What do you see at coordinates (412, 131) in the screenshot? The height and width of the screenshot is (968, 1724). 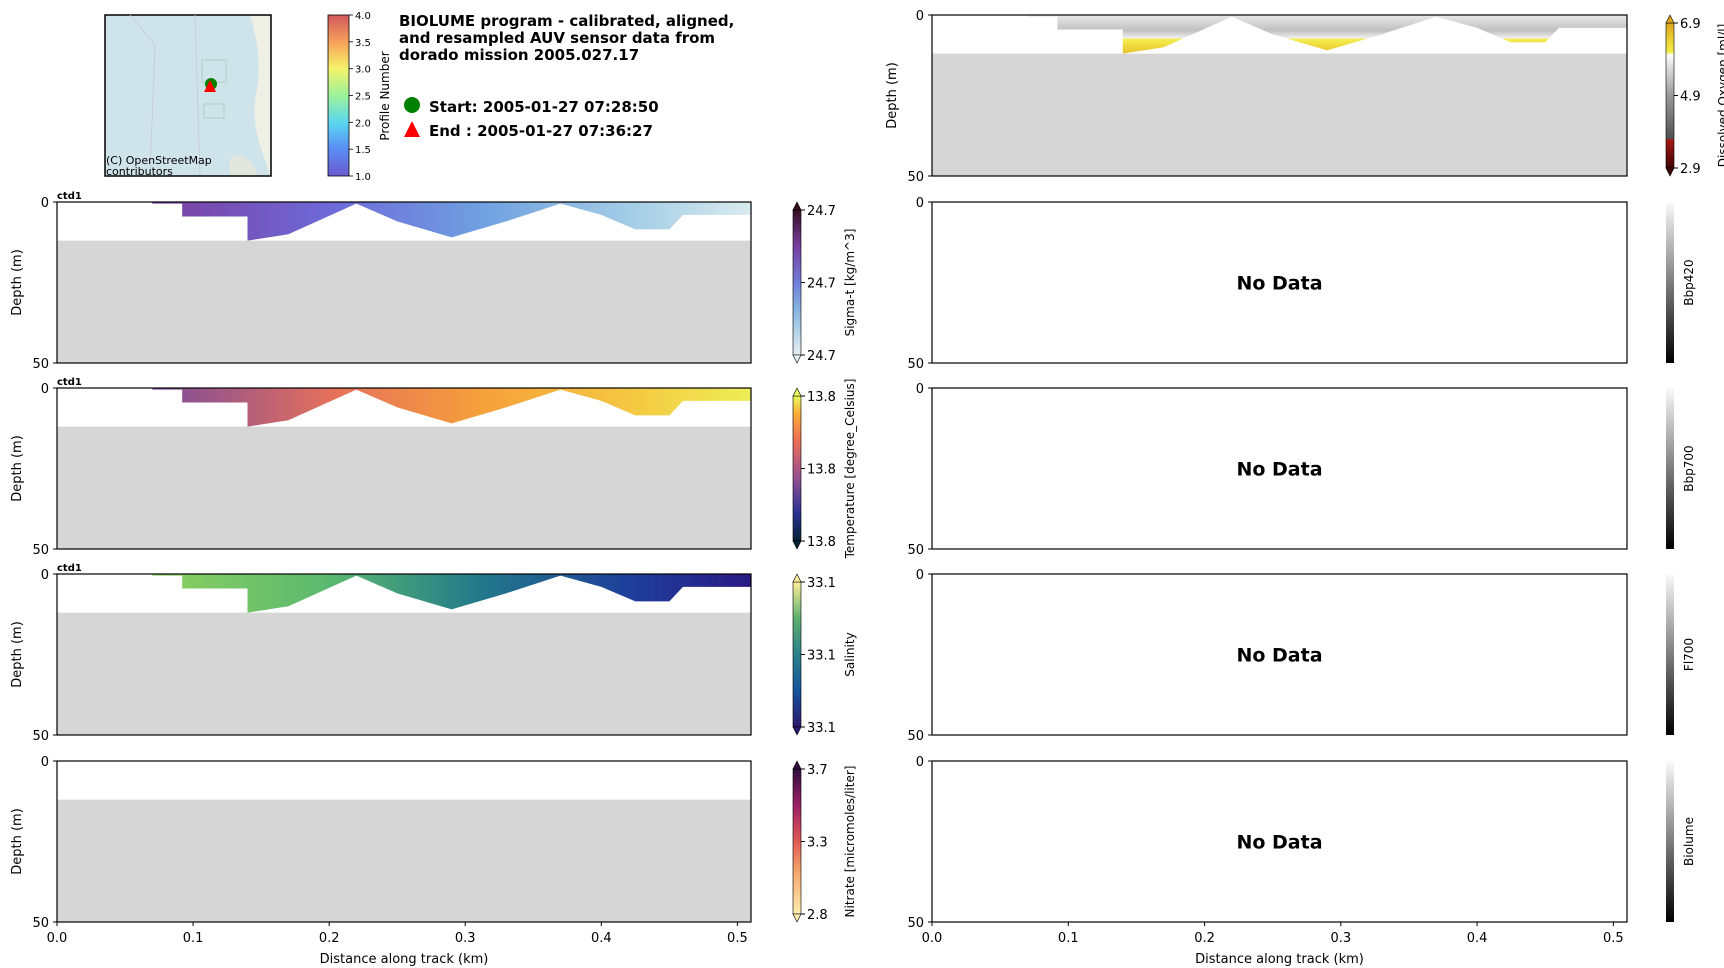 I see `end-marker-icon` at bounding box center [412, 131].